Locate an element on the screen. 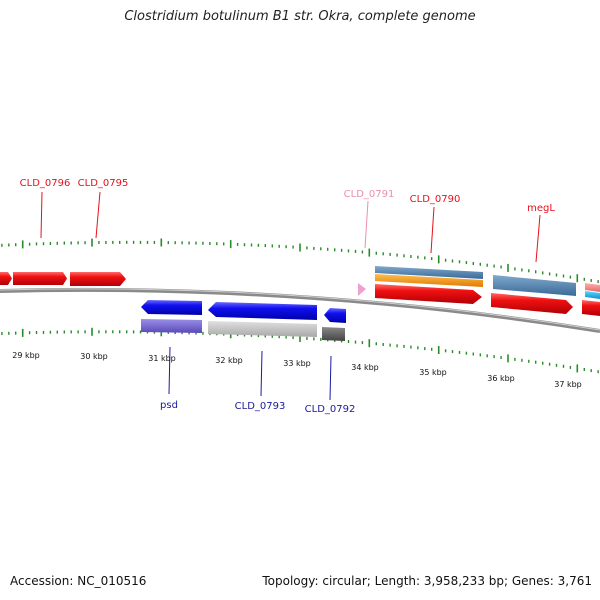 The width and height of the screenshot is (600, 600). kbp-label-36: 36 kbp is located at coordinates (501, 378).